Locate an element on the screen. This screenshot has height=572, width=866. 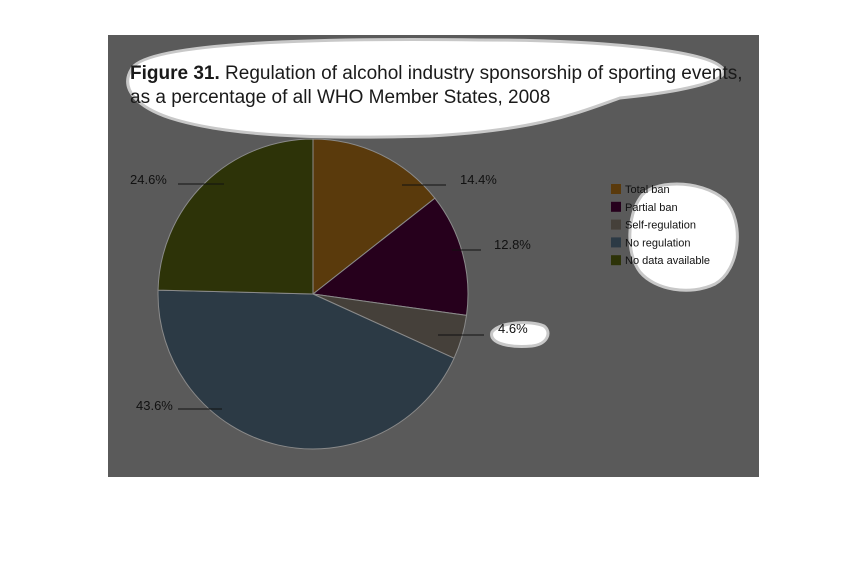
legend-label: No regulation is located at coordinates (657, 243).